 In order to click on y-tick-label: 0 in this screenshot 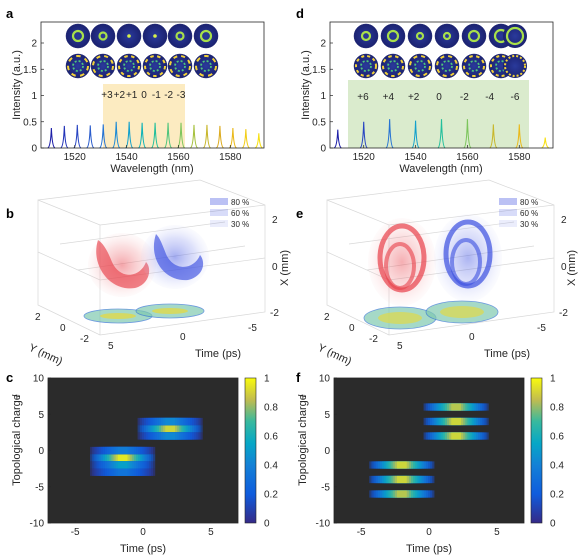, I will do `click(323, 149)`.